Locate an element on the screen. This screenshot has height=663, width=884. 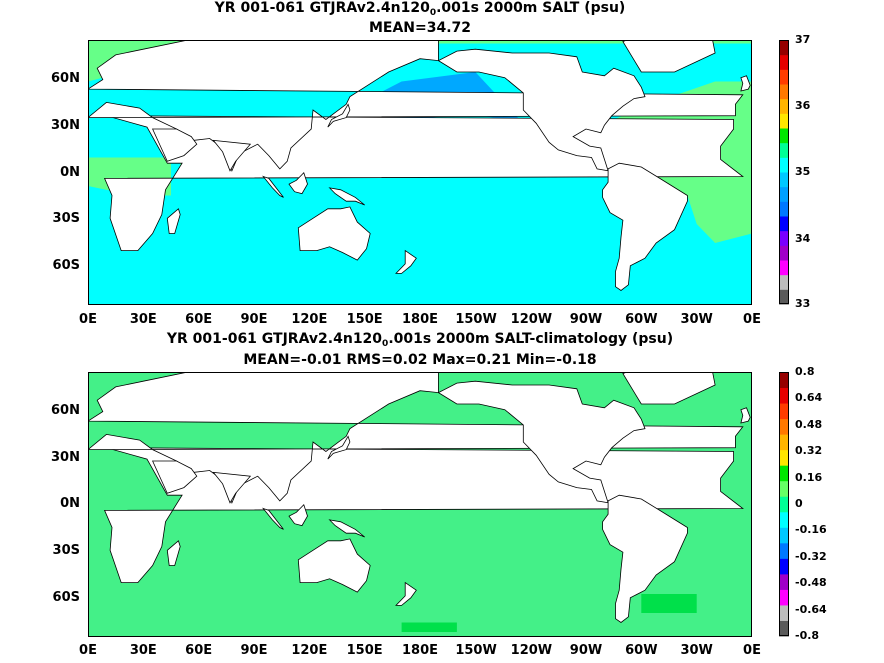
panel2-xtick-3: 90E is located at coordinates (254, 650).